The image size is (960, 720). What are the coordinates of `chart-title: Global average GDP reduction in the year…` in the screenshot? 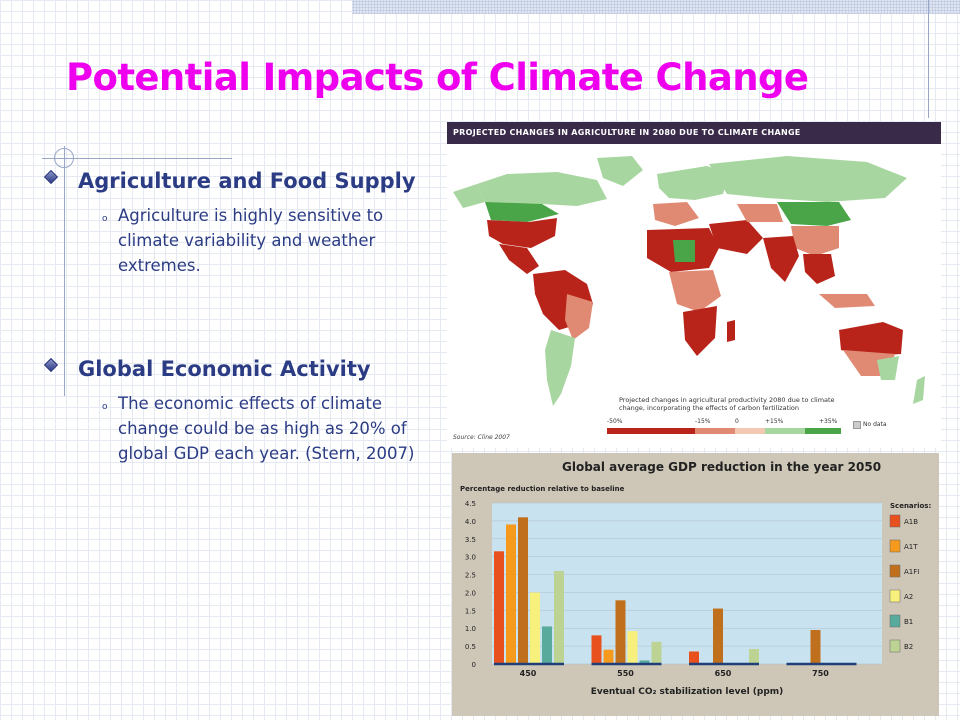 It's located at (721, 467).